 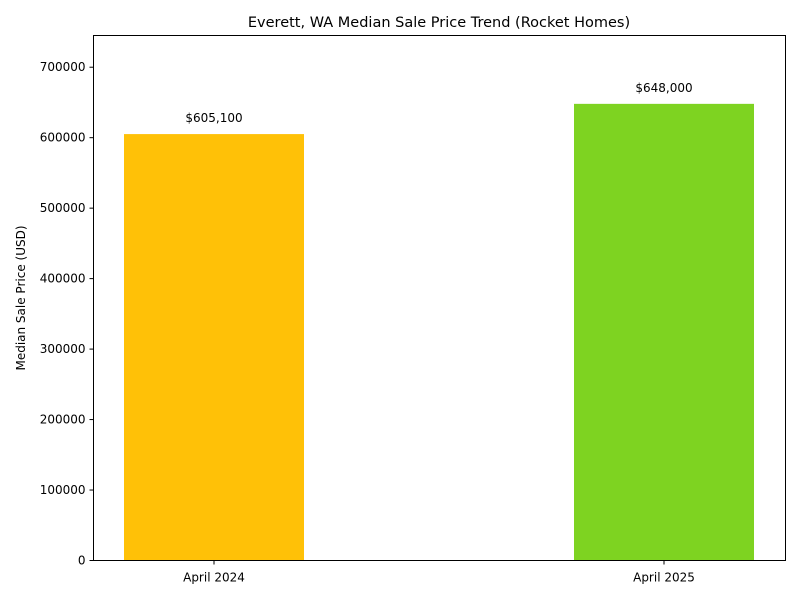 I want to click on data-labels: $605,100 $648,000, so click(x=438, y=103).